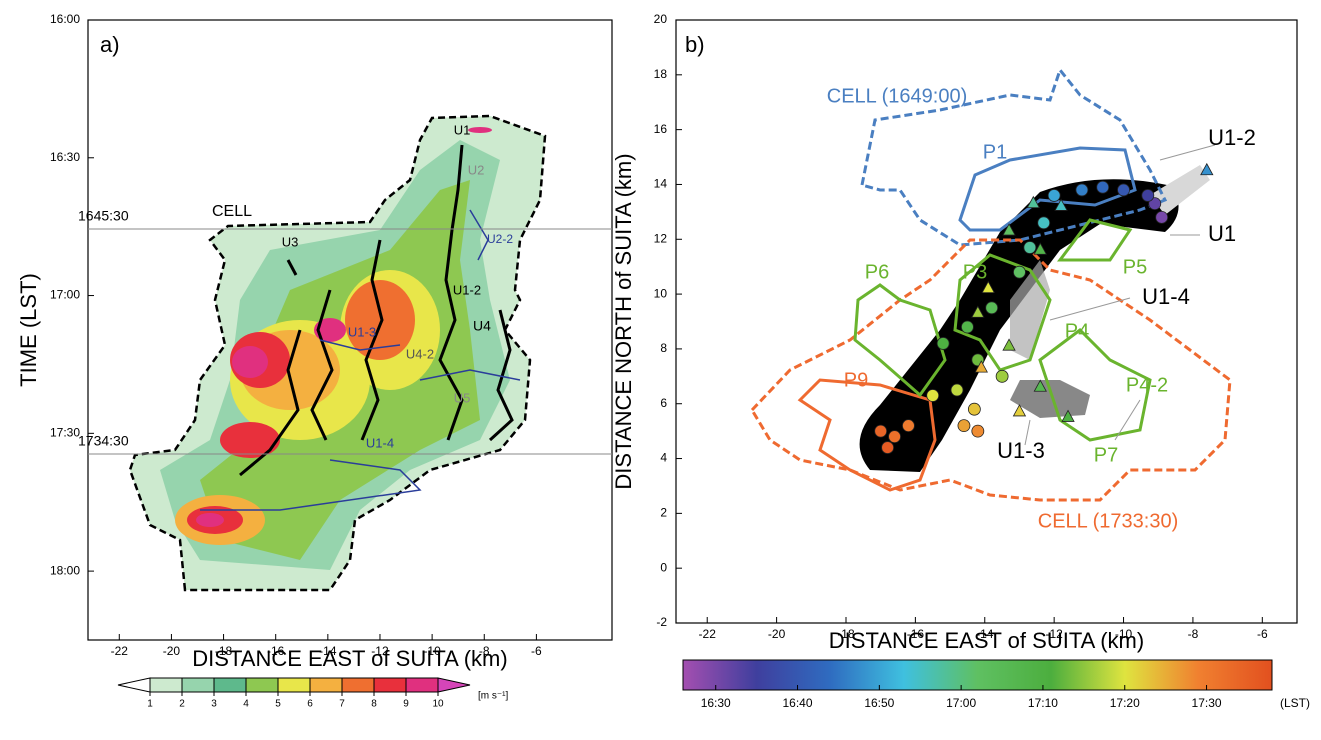 This screenshot has height=740, width=1321. Describe the element at coordinates (500, 239) in the screenshot. I see `annotation: U2-2` at that location.